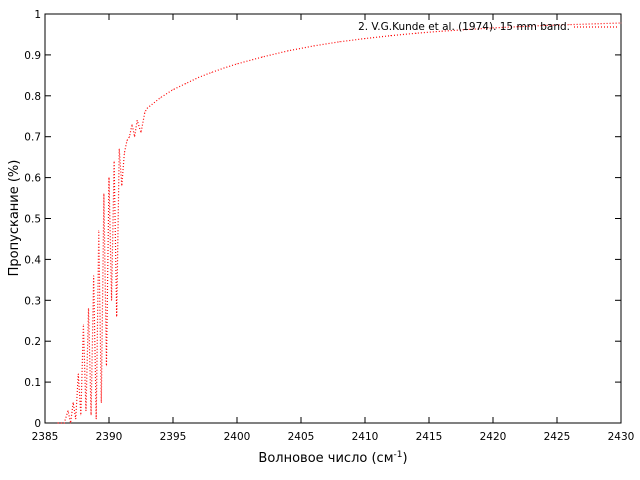 The height and width of the screenshot is (480, 640). Describe the element at coordinates (621, 437) in the screenshot. I see `x-tick-label: 2430` at that location.